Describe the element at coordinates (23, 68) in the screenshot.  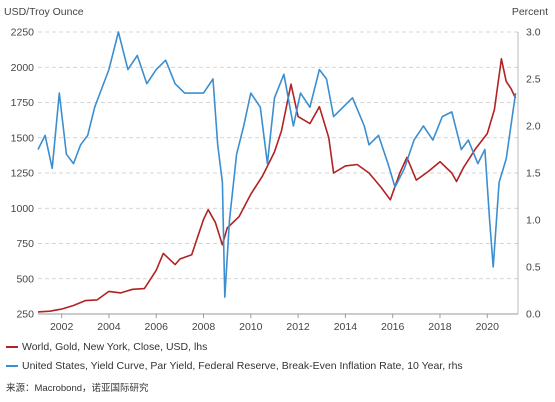
I see `y-left-tick-label: 2000` at that location.